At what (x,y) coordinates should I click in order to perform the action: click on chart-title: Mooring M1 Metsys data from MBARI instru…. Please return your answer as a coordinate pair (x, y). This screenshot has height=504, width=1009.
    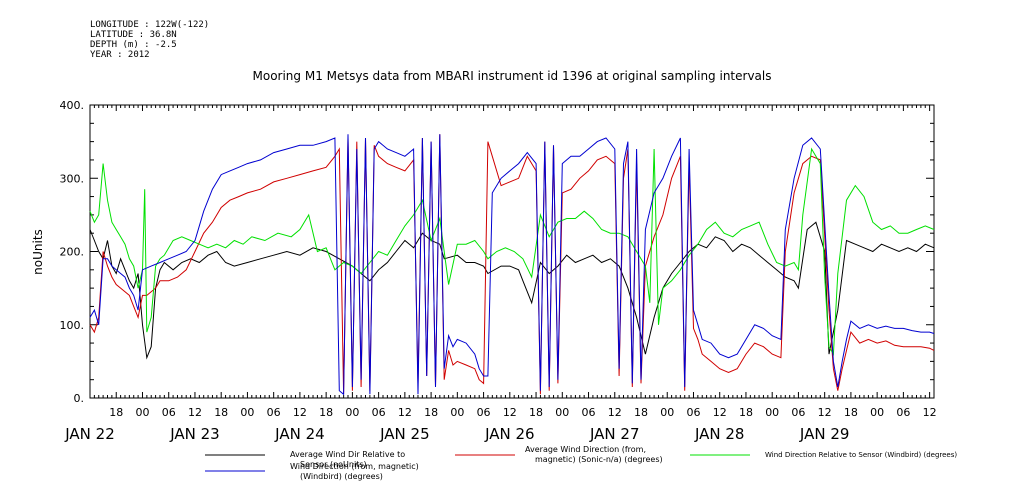
    Looking at the image, I should click on (512, 76).